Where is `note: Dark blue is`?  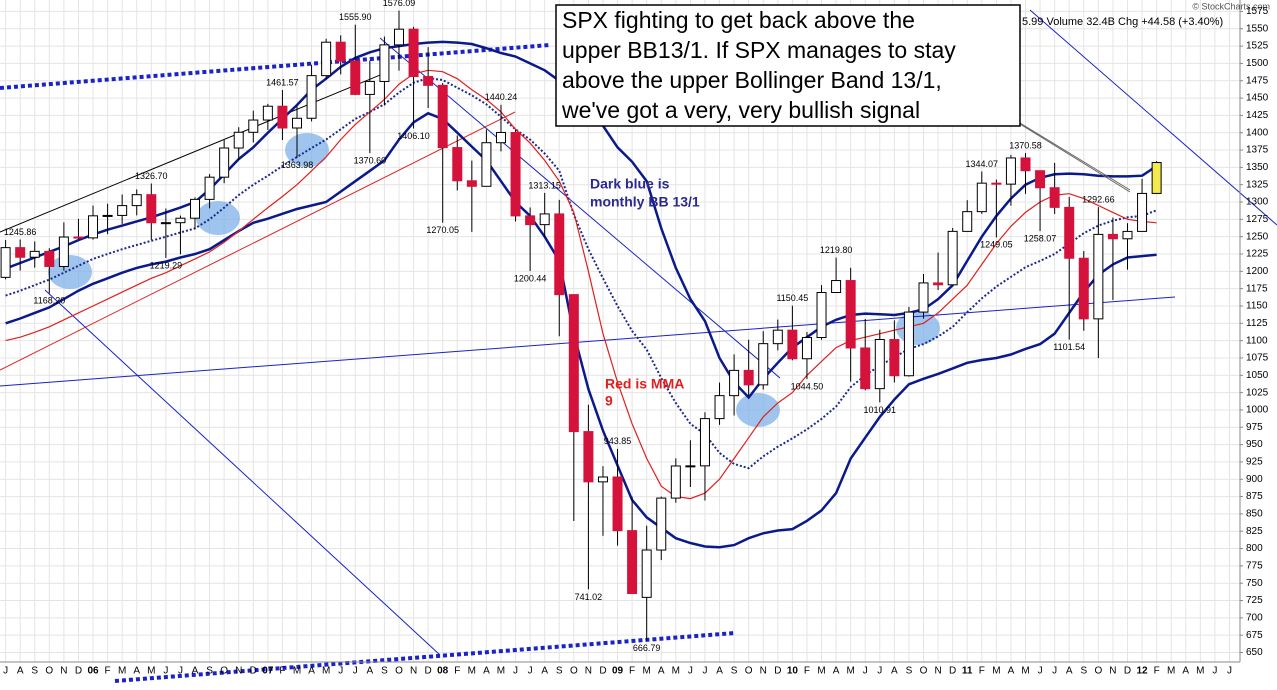 note: Dark blue is is located at coordinates (630, 184).